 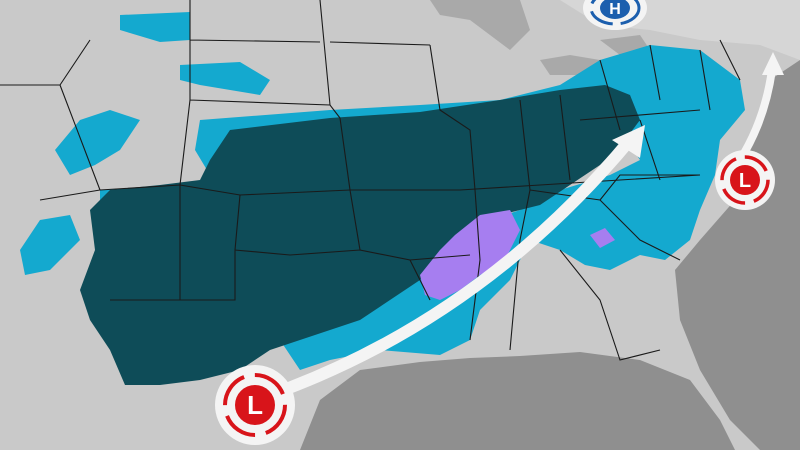 What do you see at coordinates (517, 401) in the screenshot?
I see `gulf-of-mexico` at bounding box center [517, 401].